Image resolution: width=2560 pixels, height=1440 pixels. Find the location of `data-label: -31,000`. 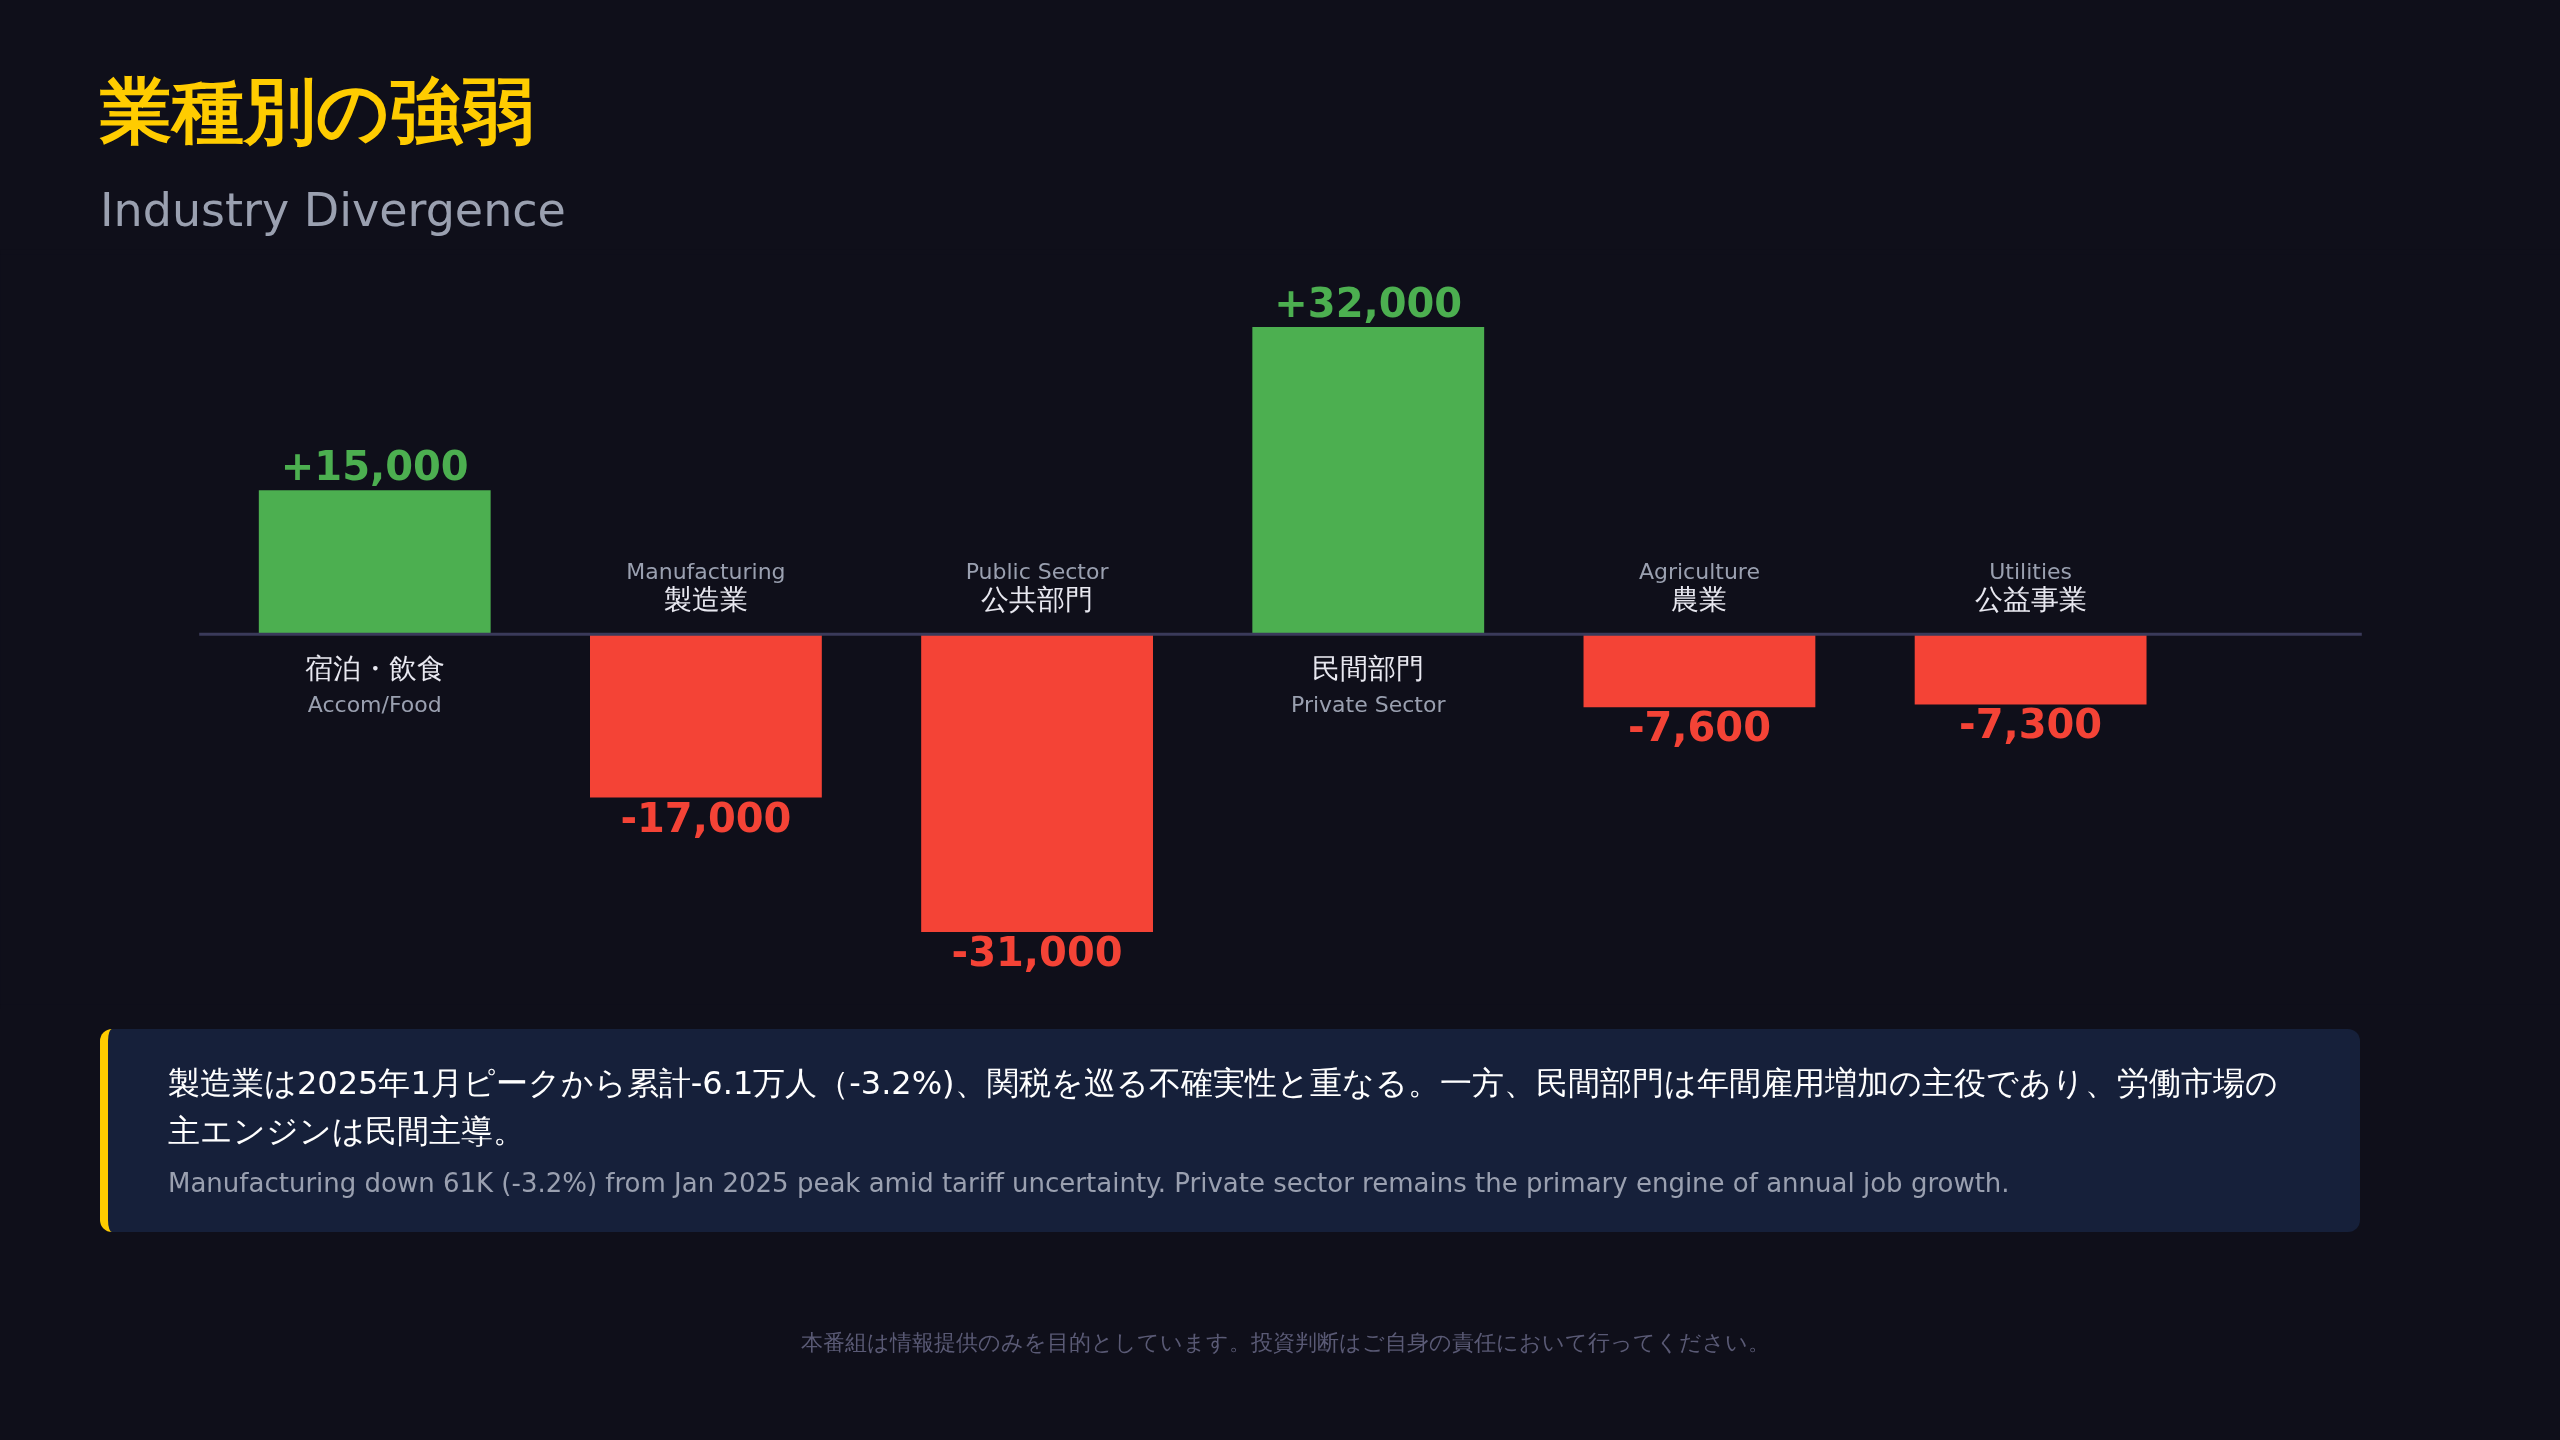

data-label: -31,000 is located at coordinates (1037, 951).